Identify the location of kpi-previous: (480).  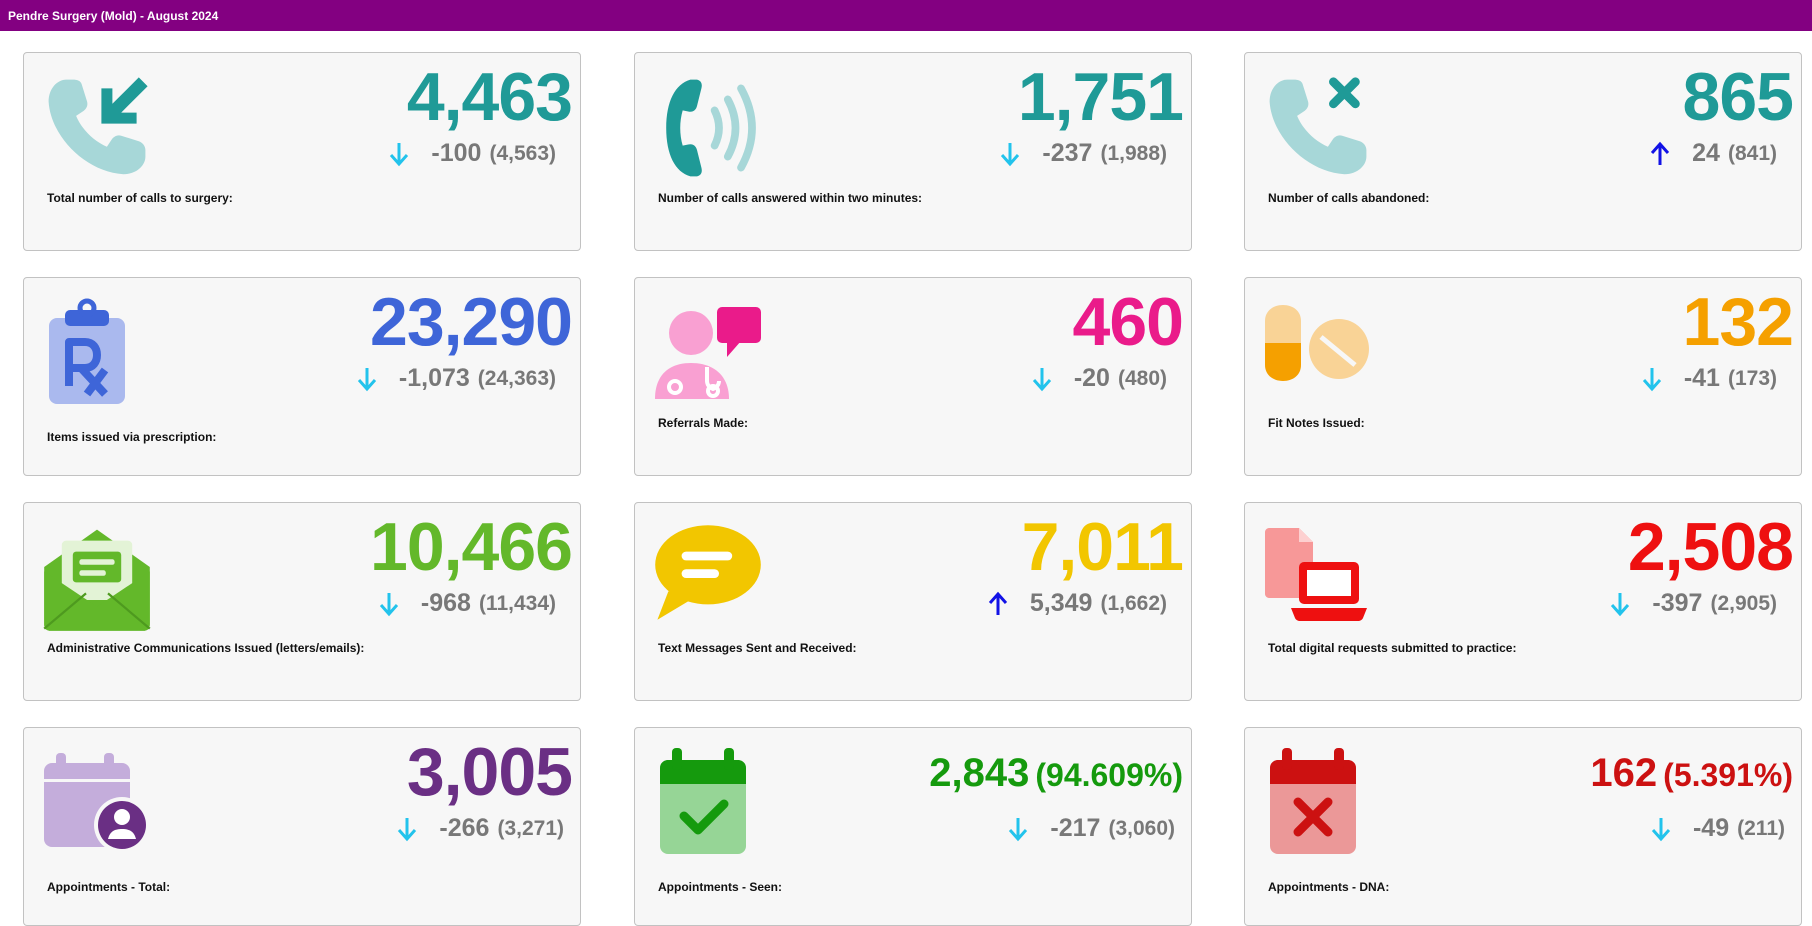
(1142, 378).